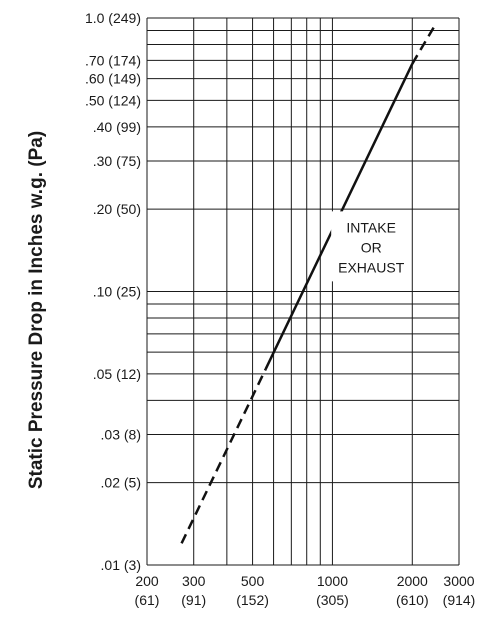 The height and width of the screenshot is (629, 492). Describe the element at coordinates (113, 60) in the screenshot. I see `y-tick-label: .70 (174)` at that location.